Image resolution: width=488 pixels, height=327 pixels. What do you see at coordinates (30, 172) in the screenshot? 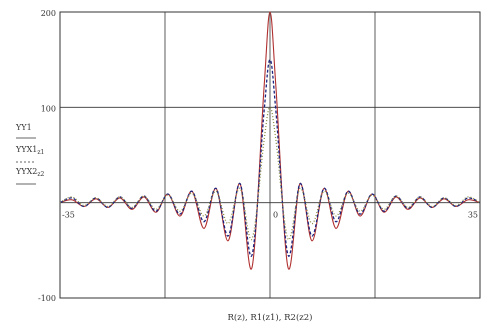
I see `y-label-line-3: YYX2z2` at bounding box center [30, 172].